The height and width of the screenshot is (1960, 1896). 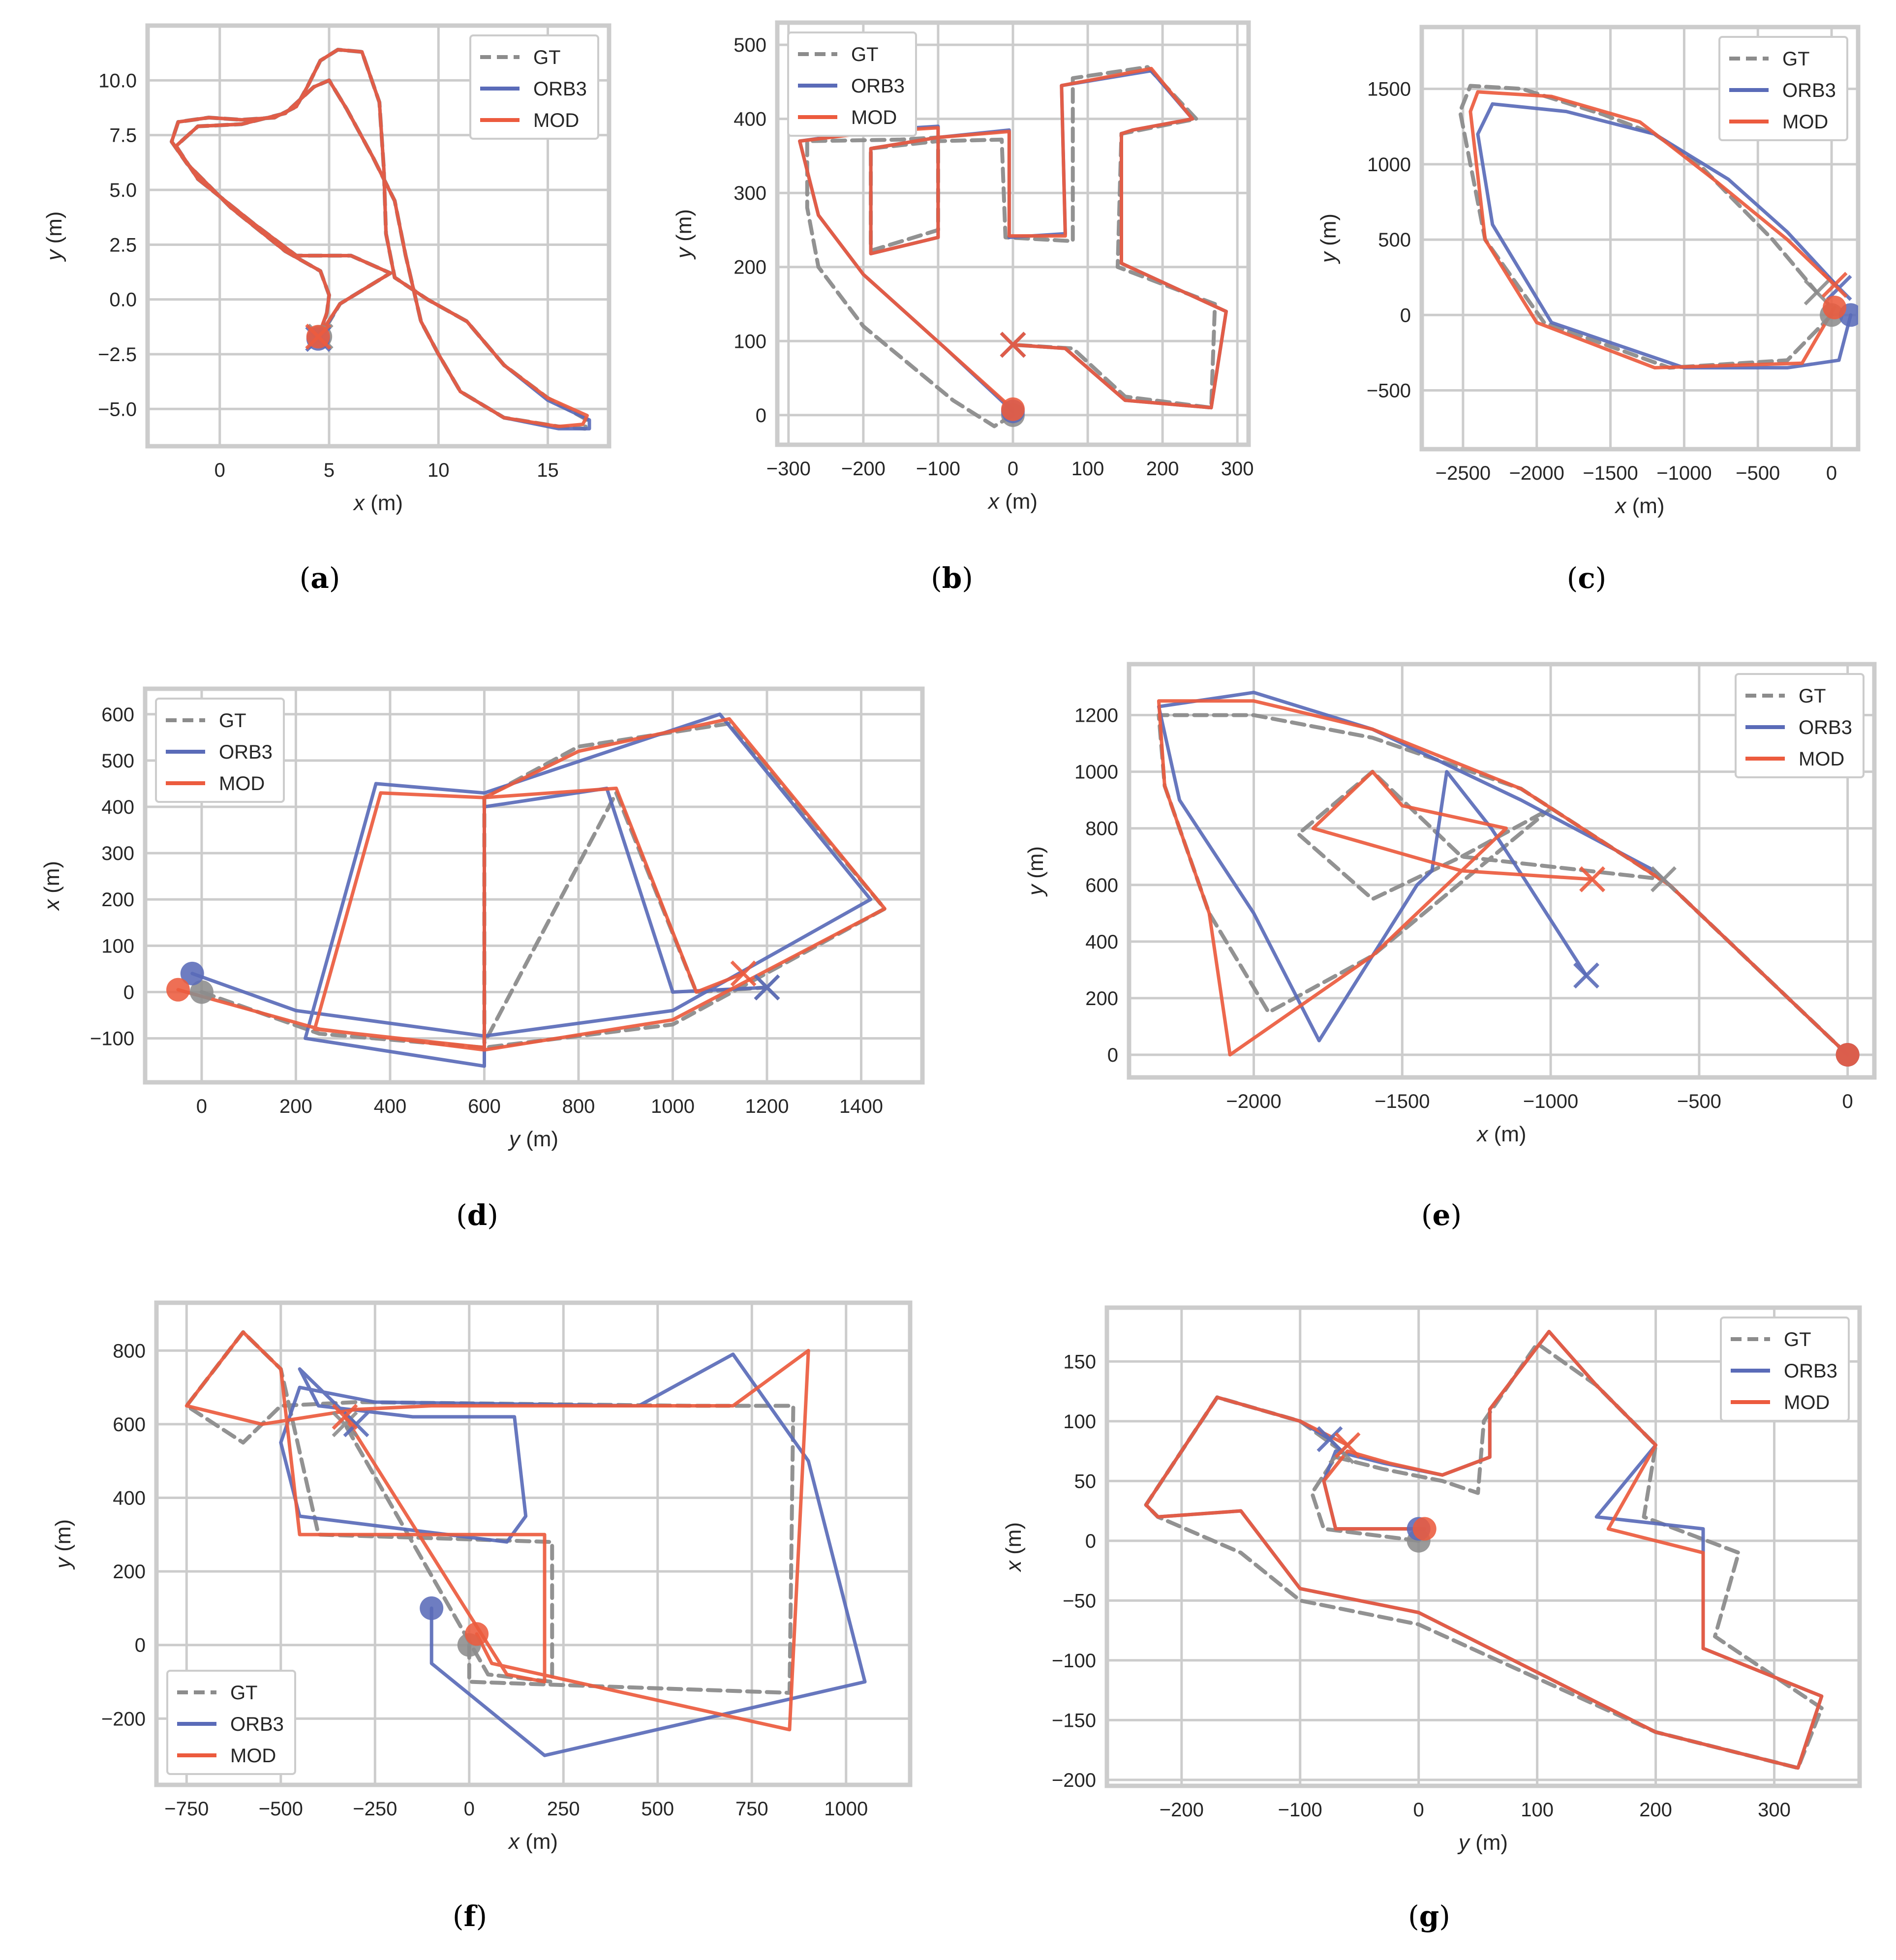 What do you see at coordinates (1463, 473) in the screenshot?
I see `x-tick-label: −2500` at bounding box center [1463, 473].